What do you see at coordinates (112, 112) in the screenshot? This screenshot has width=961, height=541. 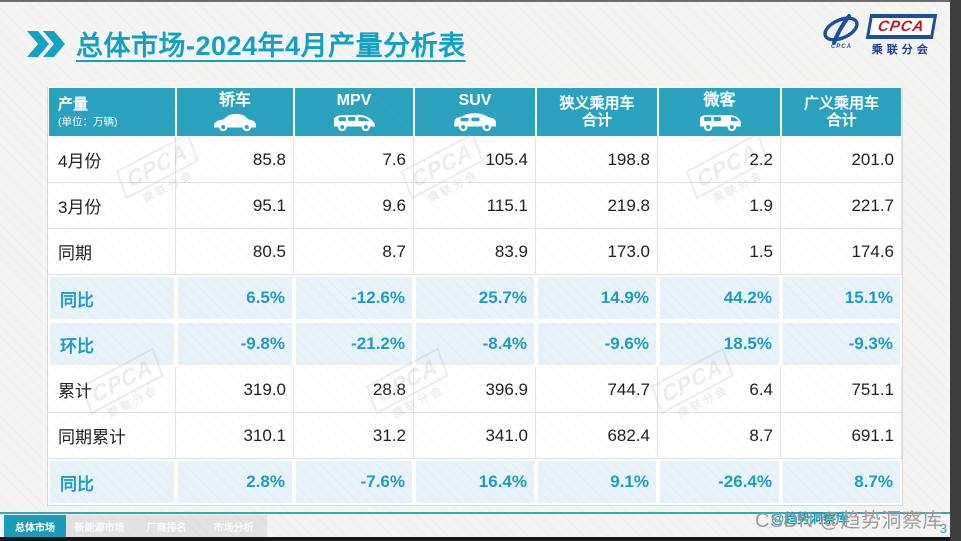 I see `column-header-metric: 产量 (单位：万辆)` at bounding box center [112, 112].